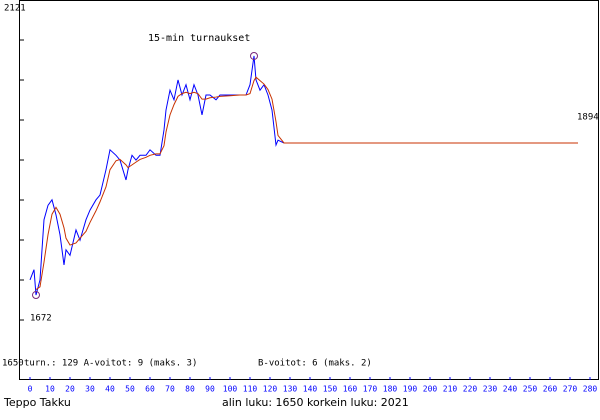 The image size is (600, 420). I want to click on x-tick-label: 20, so click(70, 389).